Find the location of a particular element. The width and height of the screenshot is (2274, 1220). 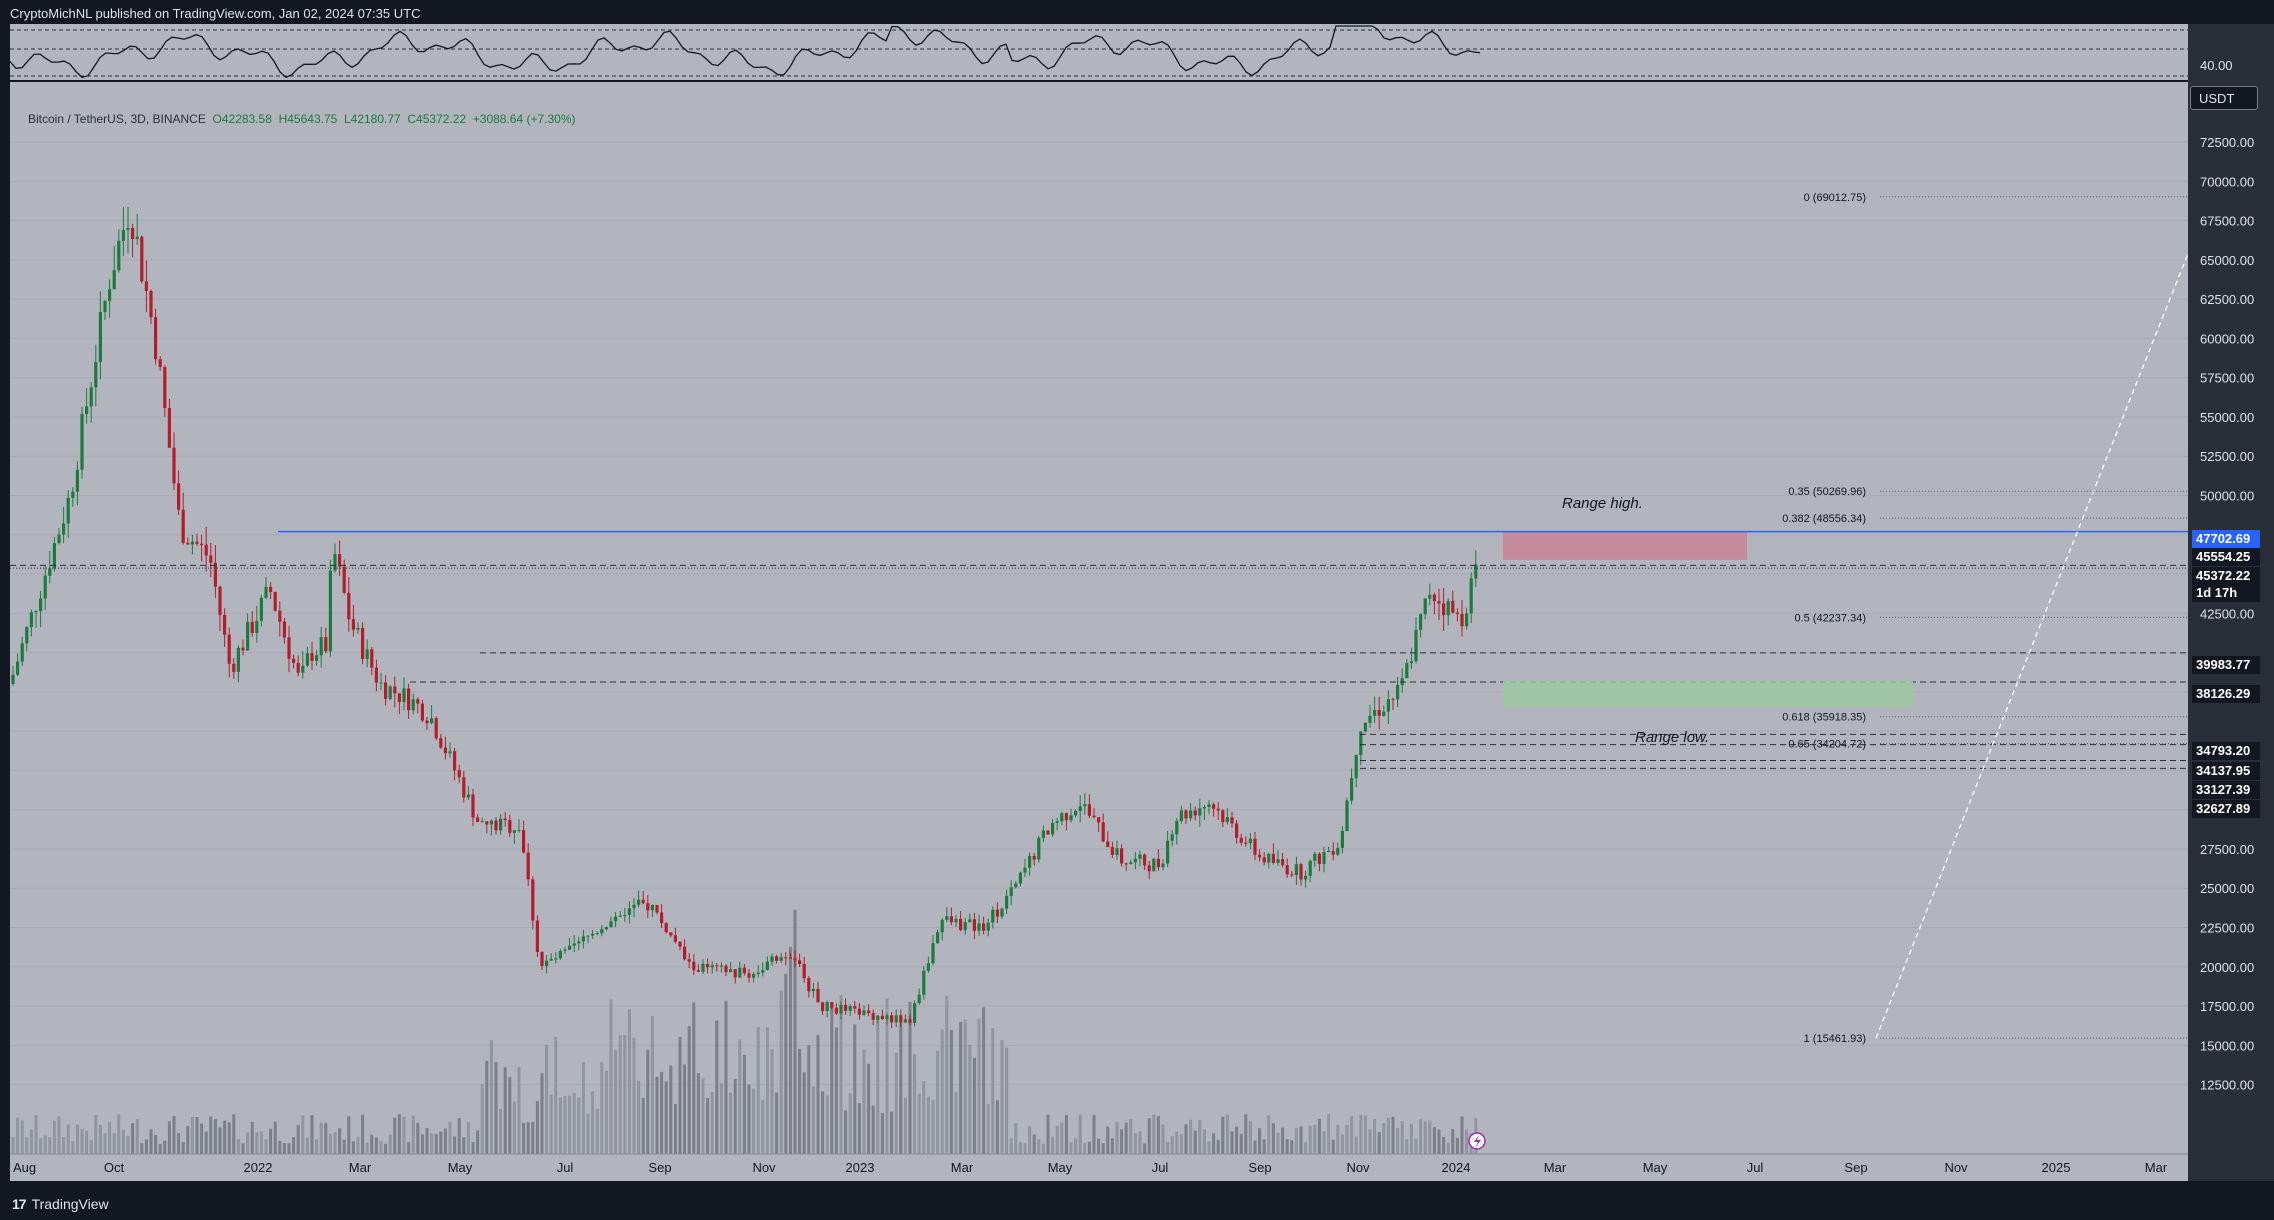

range-high-zone is located at coordinates (1625, 545).